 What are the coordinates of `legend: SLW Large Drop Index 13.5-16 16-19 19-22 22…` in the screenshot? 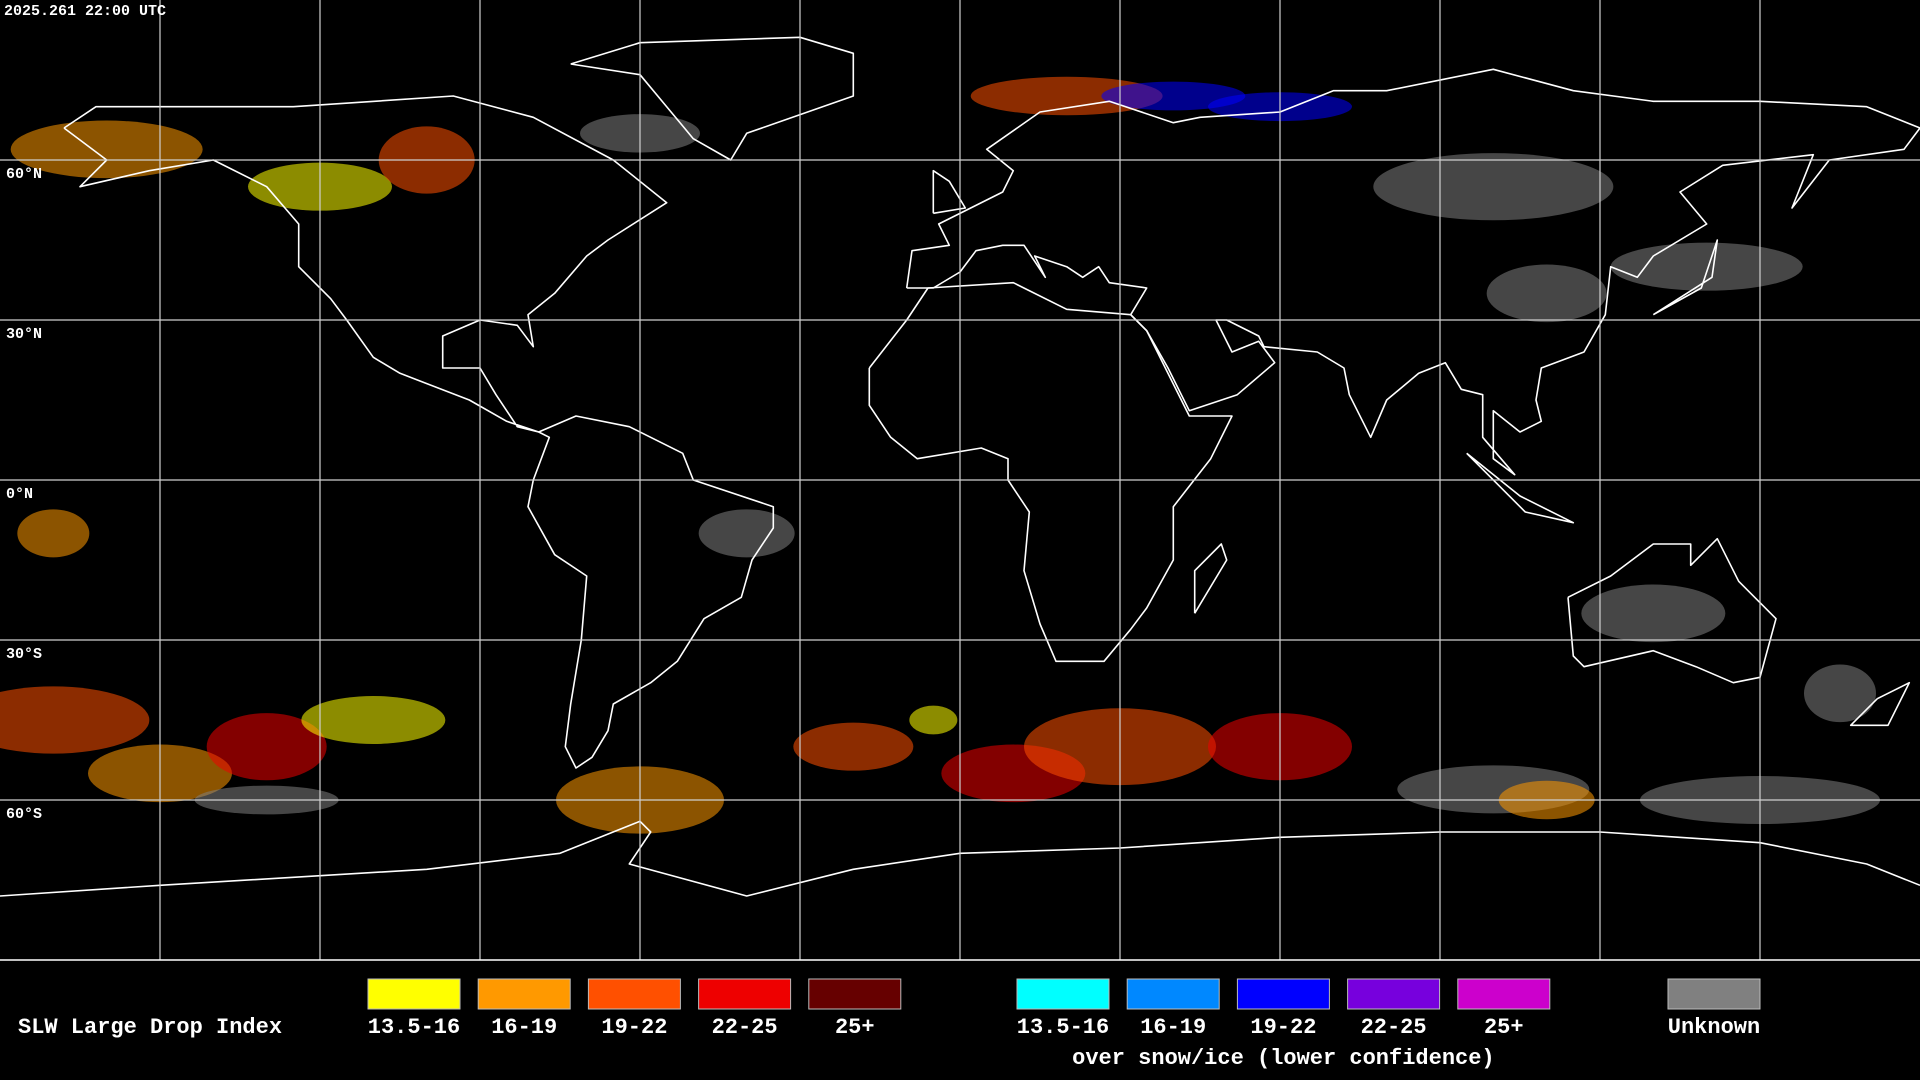 It's located at (889, 1024).